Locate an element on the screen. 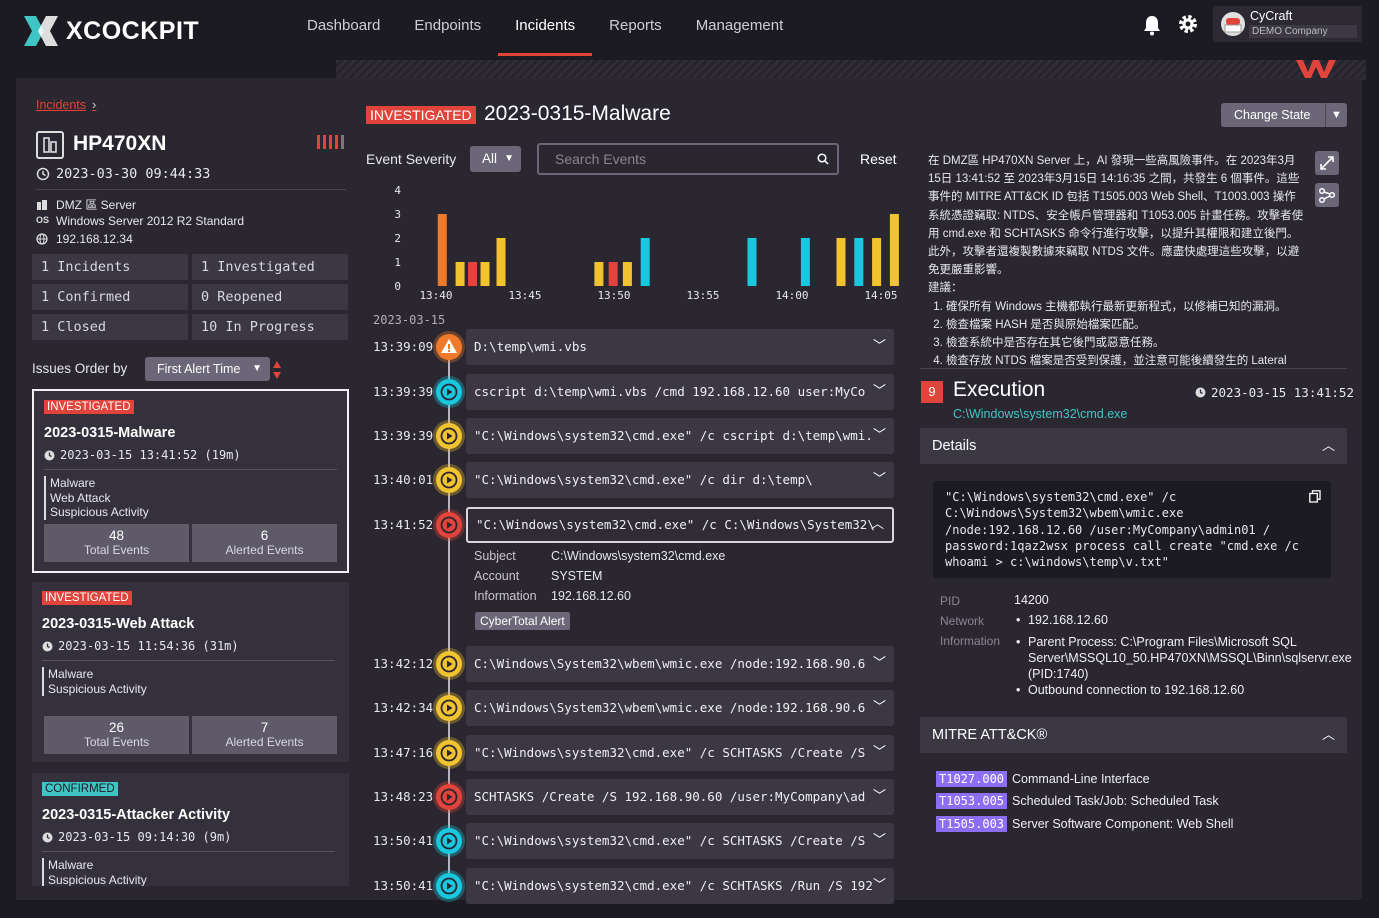 This screenshot has width=1379, height=918. breadcrumb: Incidents › is located at coordinates (66, 104).